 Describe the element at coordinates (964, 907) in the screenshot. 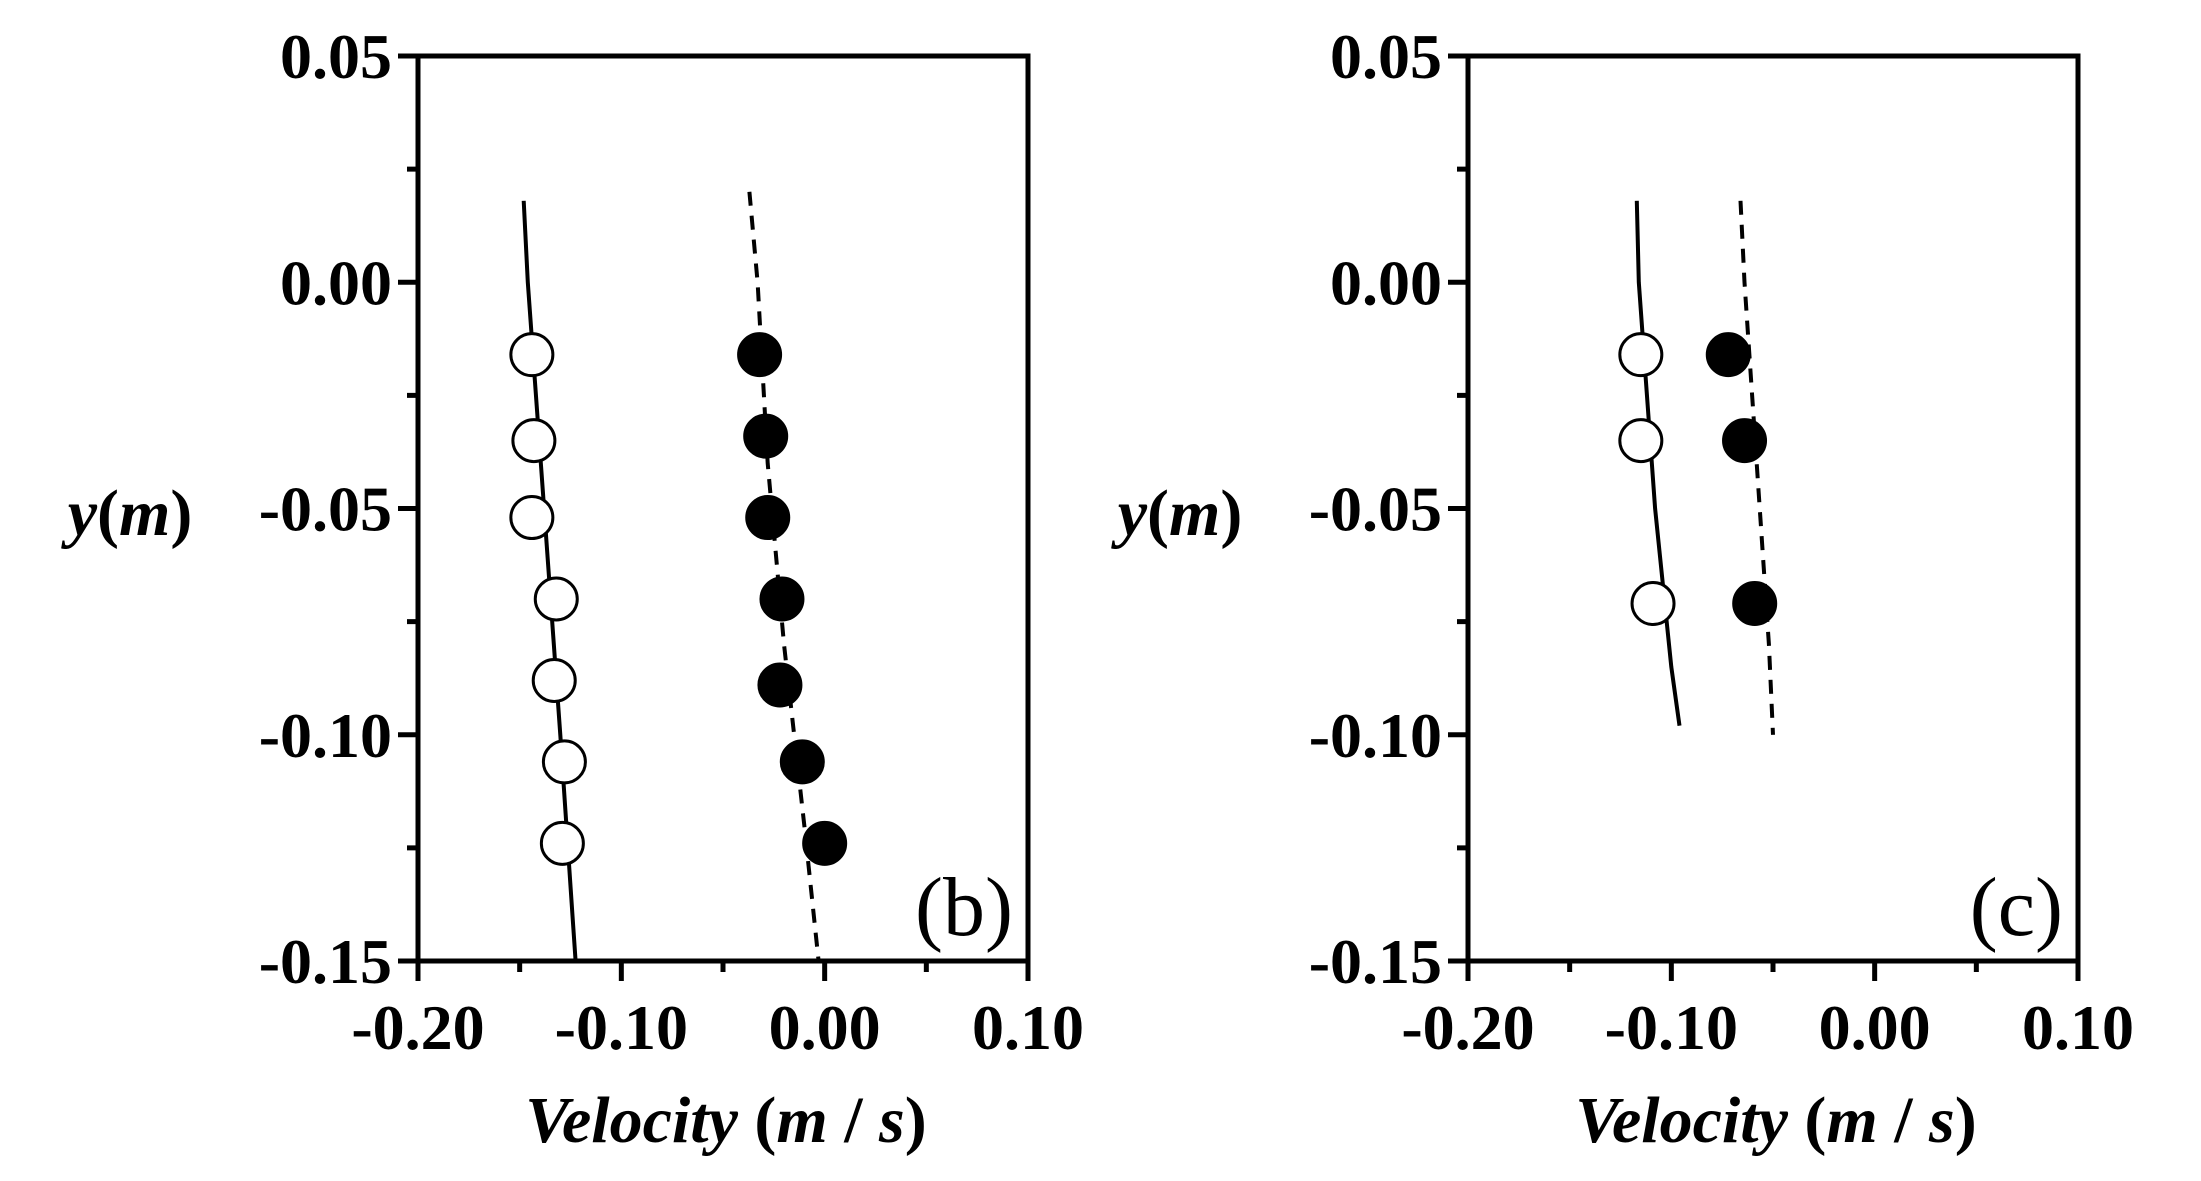

I see `panel-label: (b)` at that location.